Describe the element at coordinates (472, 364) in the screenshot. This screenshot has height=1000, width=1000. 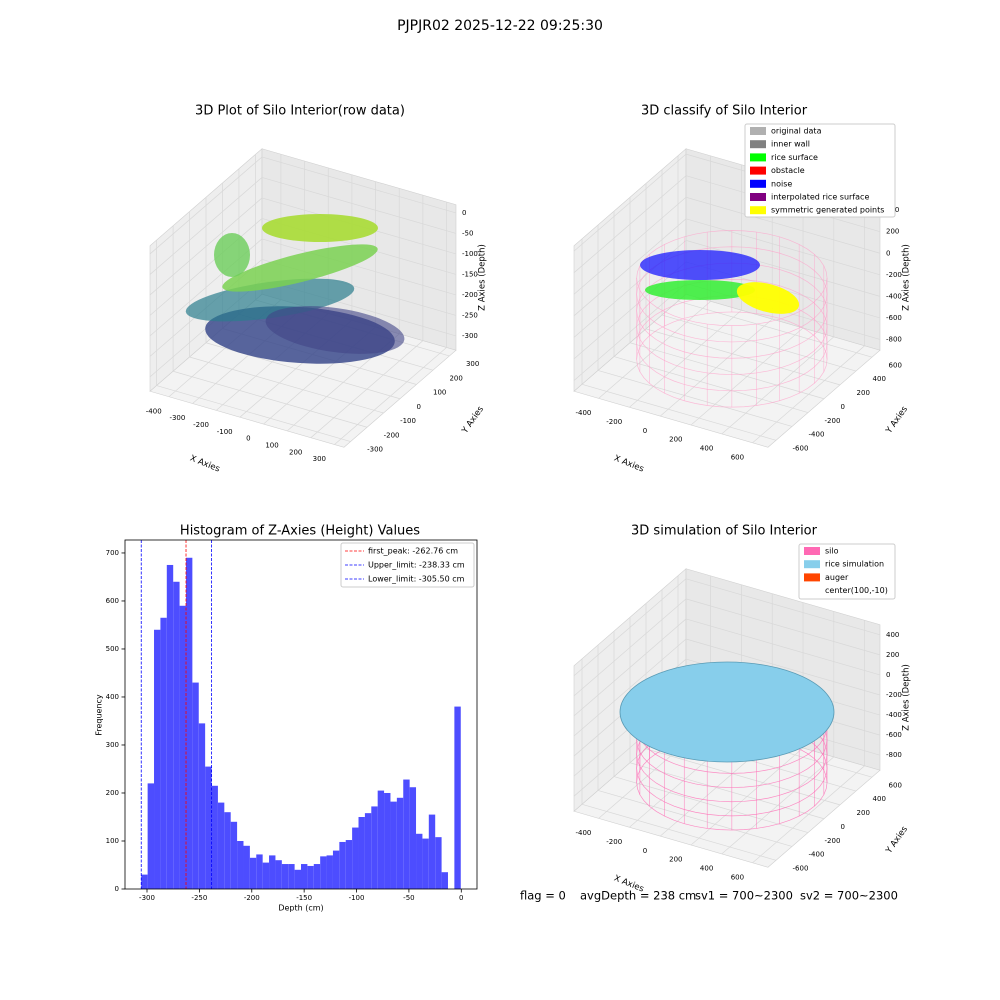
I see `y-tick-label: 300` at that location.